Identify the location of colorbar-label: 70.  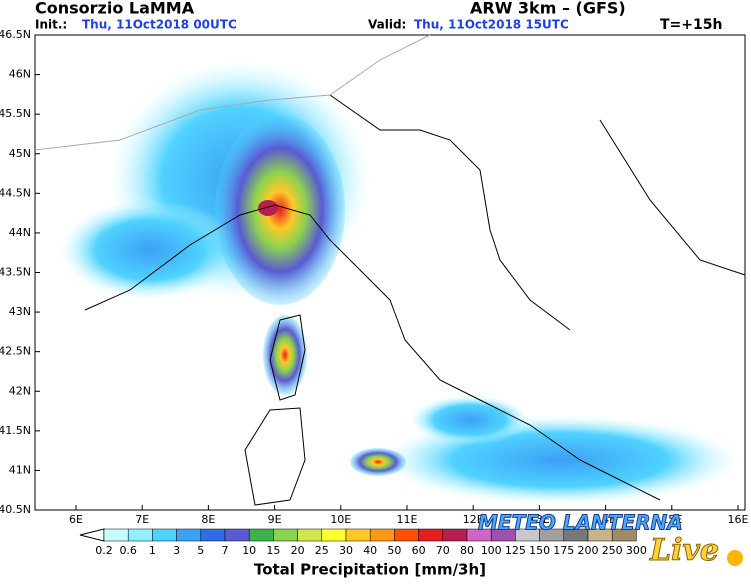
(443, 550).